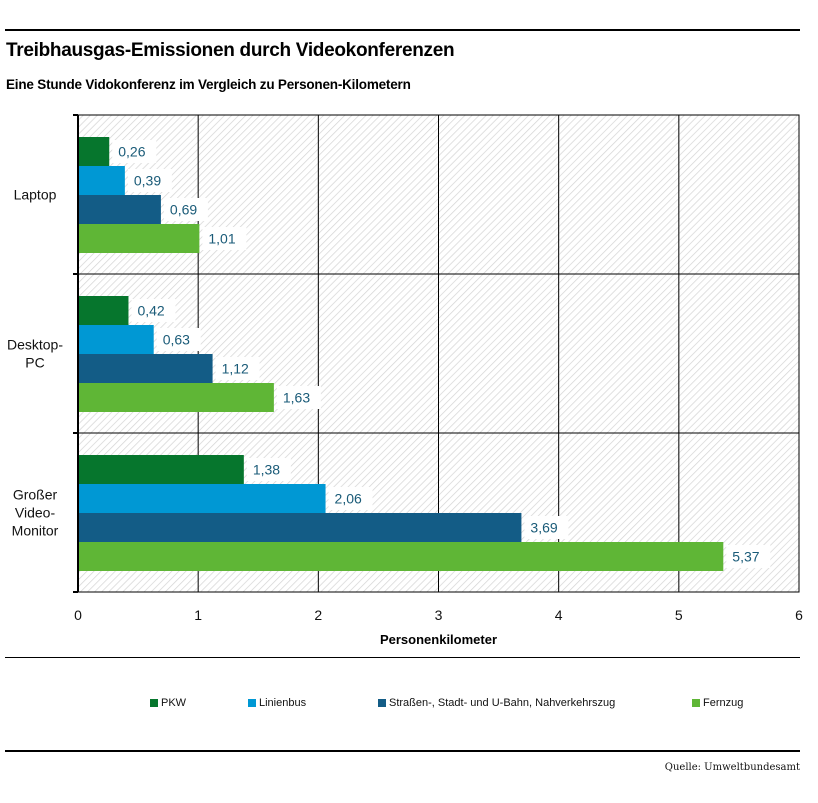 The width and height of the screenshot is (818, 803). What do you see at coordinates (559, 615) in the screenshot?
I see `x-tick-label: 4` at bounding box center [559, 615].